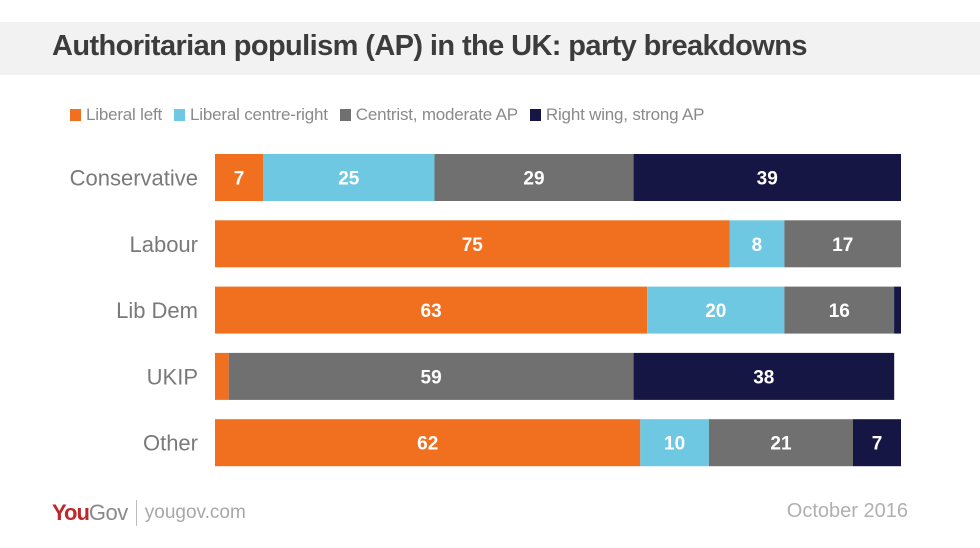 The height and width of the screenshot is (548, 980). What do you see at coordinates (195, 512) in the screenshot?
I see `source-url: yougov.com` at bounding box center [195, 512].